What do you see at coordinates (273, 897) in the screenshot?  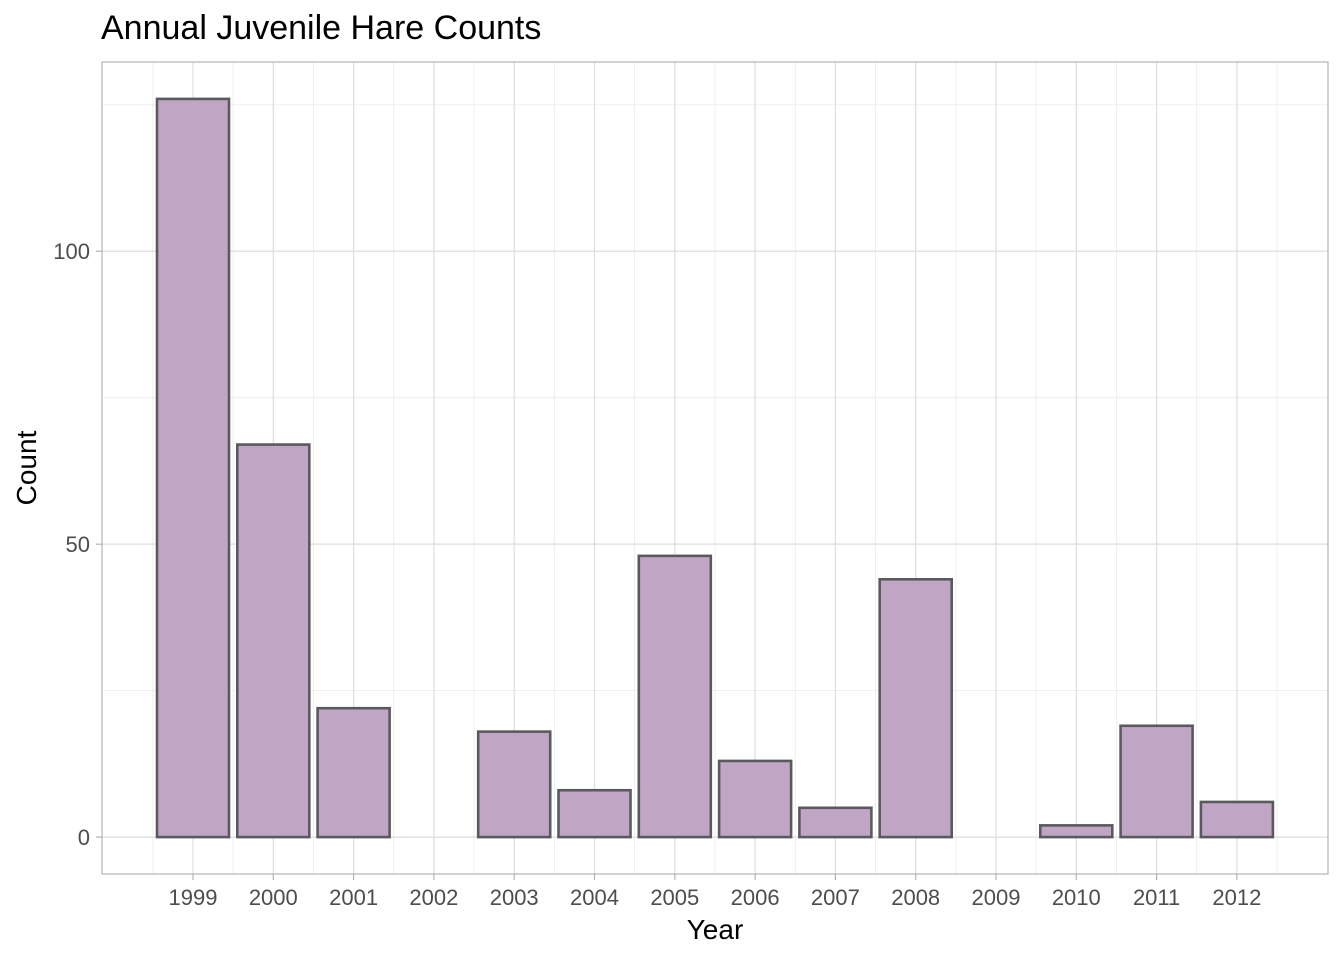 I see `x-tick-label: 2000` at bounding box center [273, 897].